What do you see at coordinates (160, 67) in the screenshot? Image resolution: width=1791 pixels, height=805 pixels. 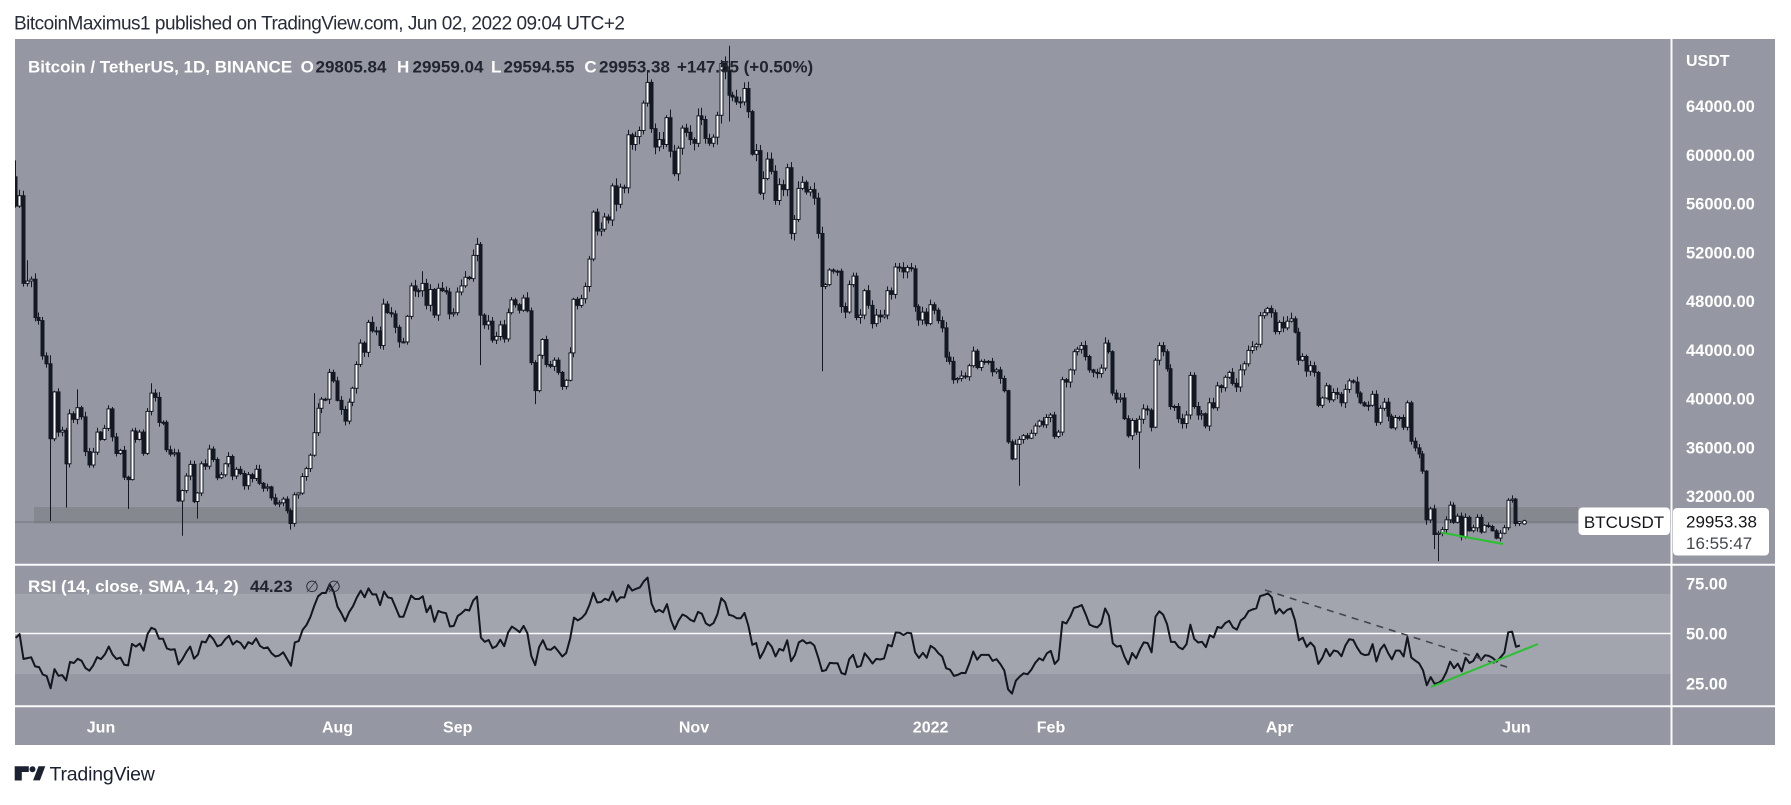 I see `svg-text:Bitcoin / TetherUS, 1D, BINANC: Bitcoin / TetherUS, 1D, BINANCE` at bounding box center [160, 67].